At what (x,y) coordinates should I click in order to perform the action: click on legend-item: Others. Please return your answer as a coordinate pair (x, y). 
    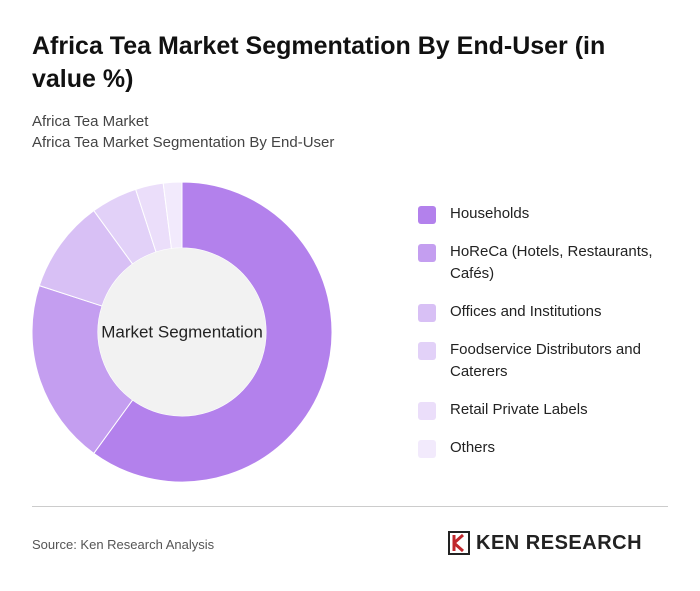
    Looking at the image, I should click on (543, 448).